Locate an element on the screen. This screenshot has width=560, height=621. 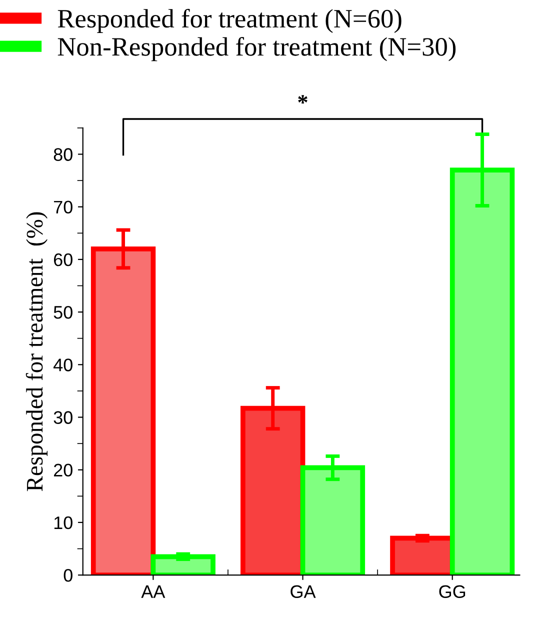
x-tick-label: GG is located at coordinates (452, 591).